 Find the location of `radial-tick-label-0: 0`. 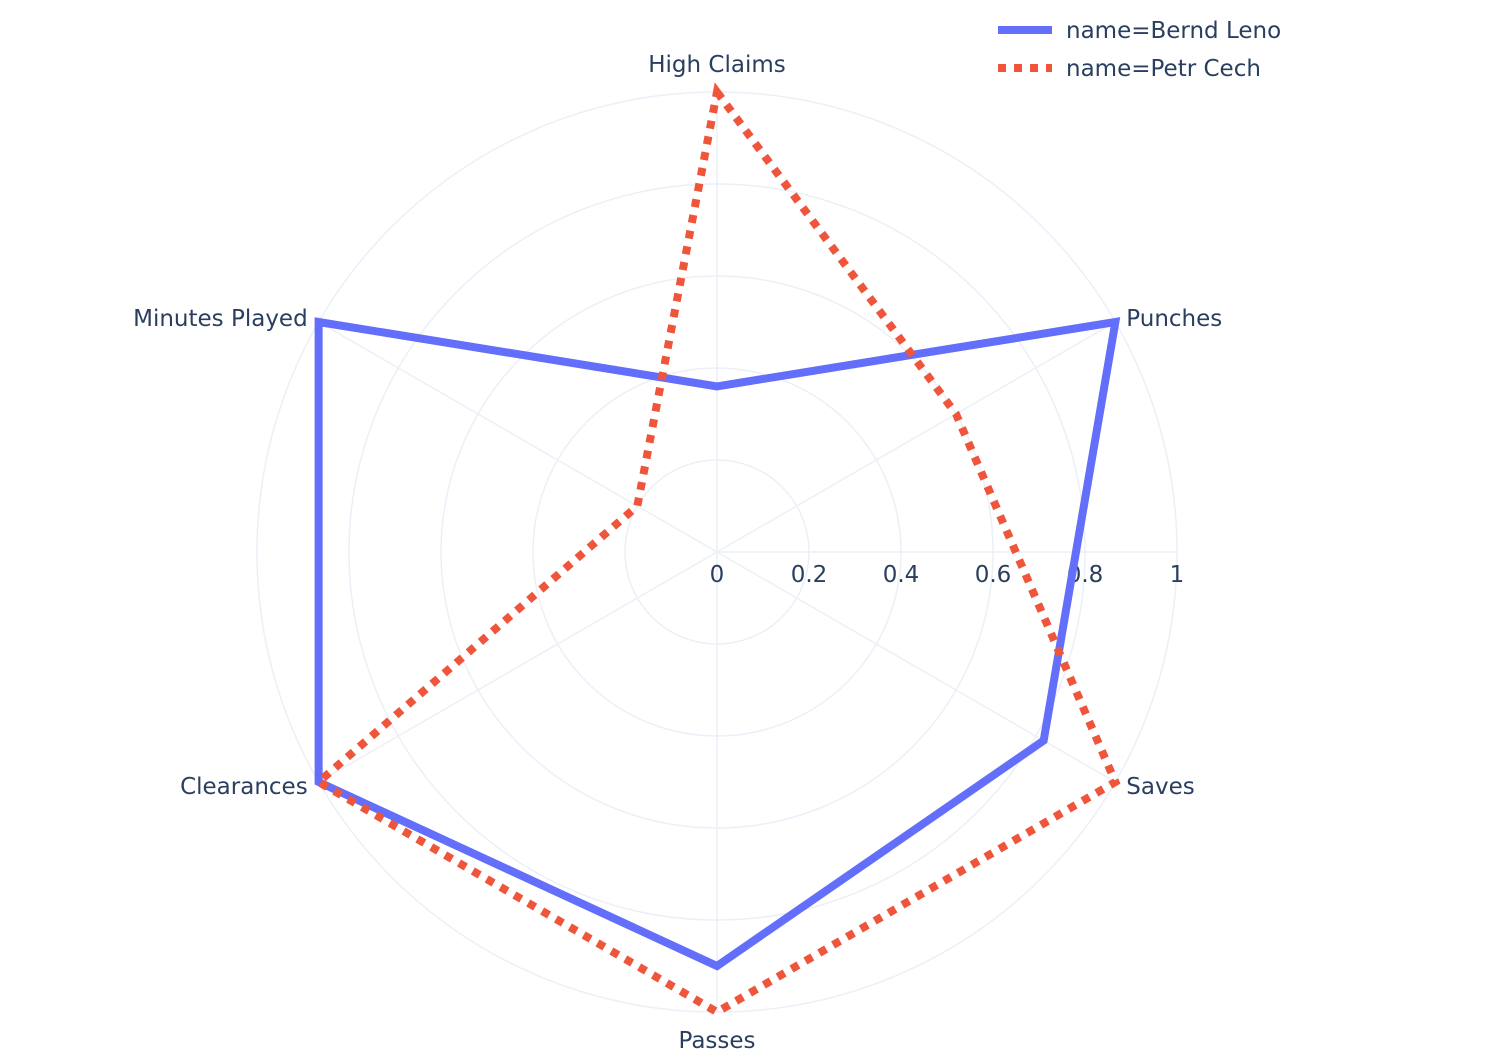

radial-tick-label-0: 0 is located at coordinates (717, 575).